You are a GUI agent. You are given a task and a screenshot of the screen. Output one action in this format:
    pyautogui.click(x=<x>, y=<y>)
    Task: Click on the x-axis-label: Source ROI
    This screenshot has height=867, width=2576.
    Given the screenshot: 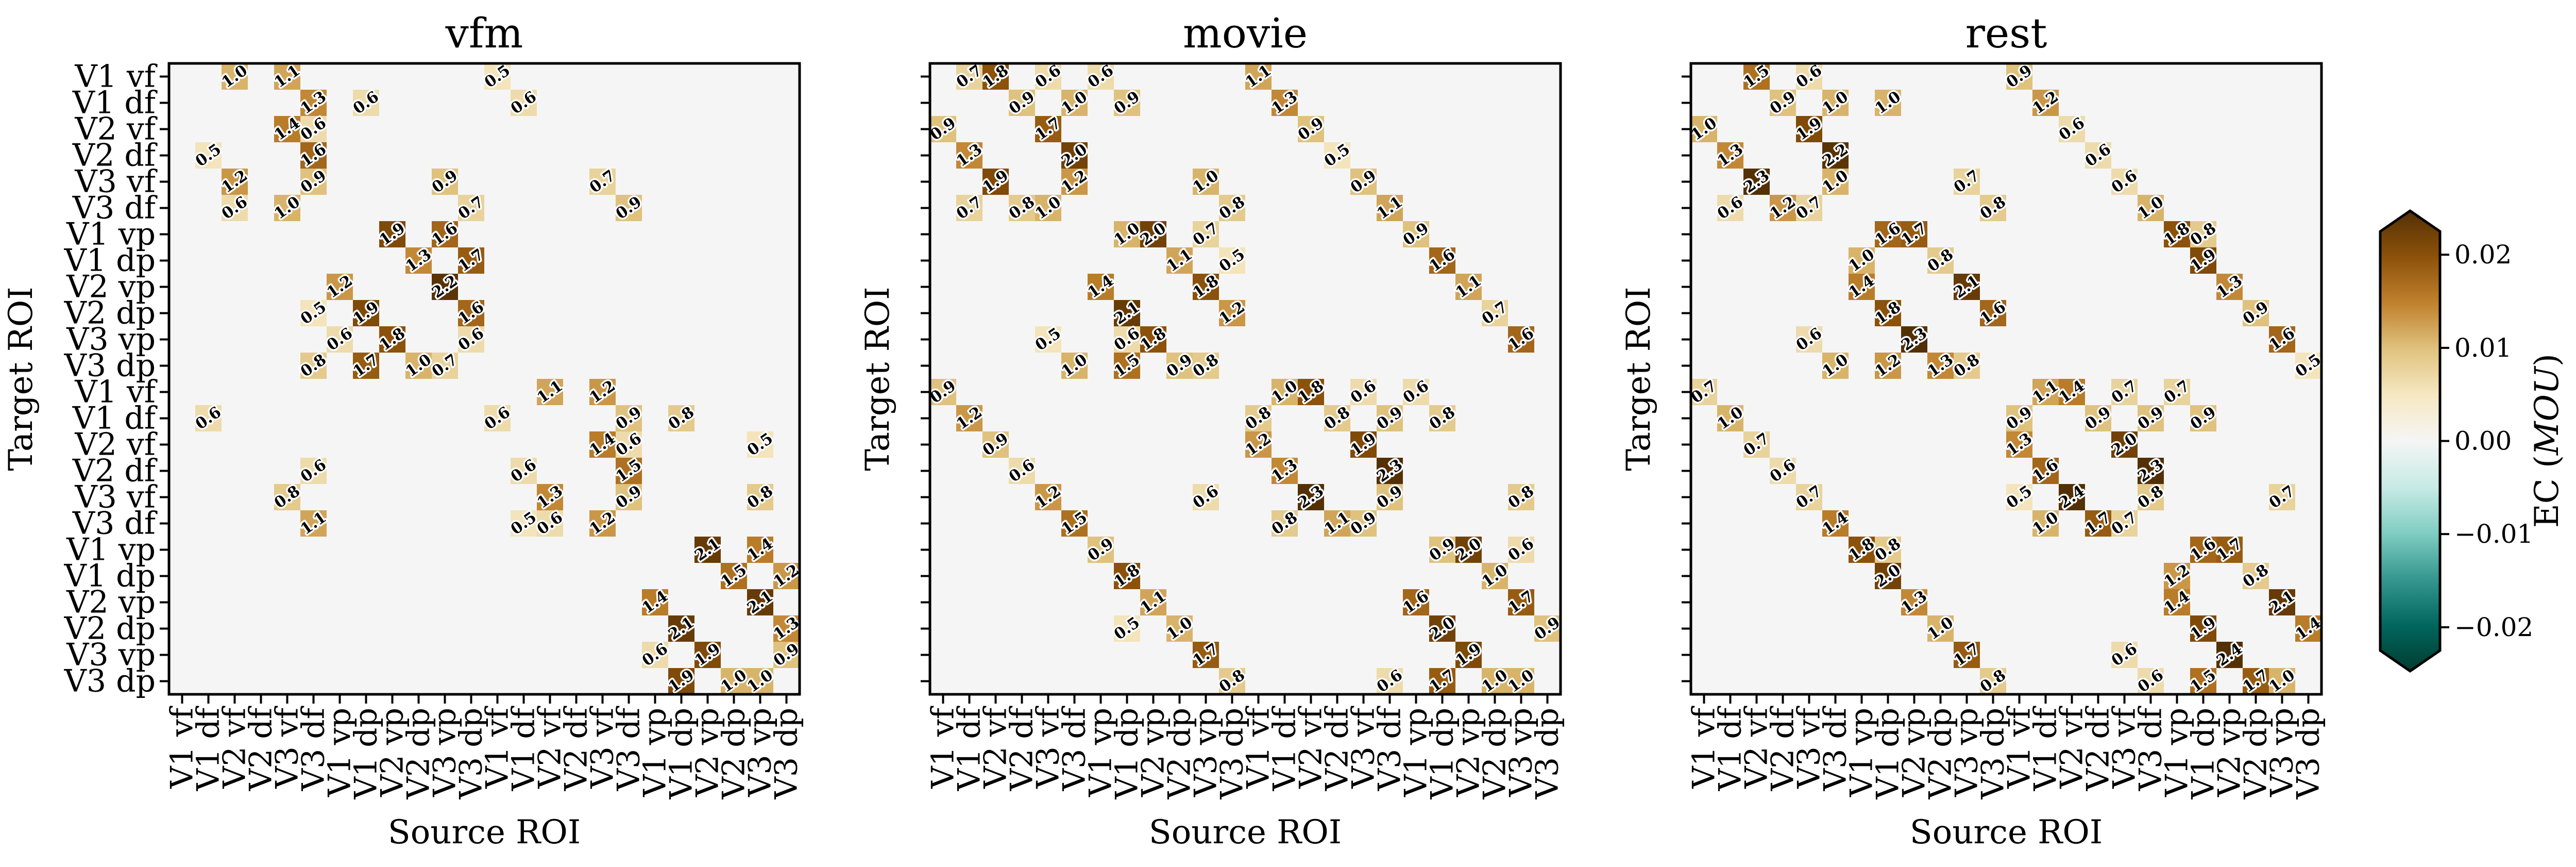 What is the action you would take?
    pyautogui.click(x=2006, y=832)
    